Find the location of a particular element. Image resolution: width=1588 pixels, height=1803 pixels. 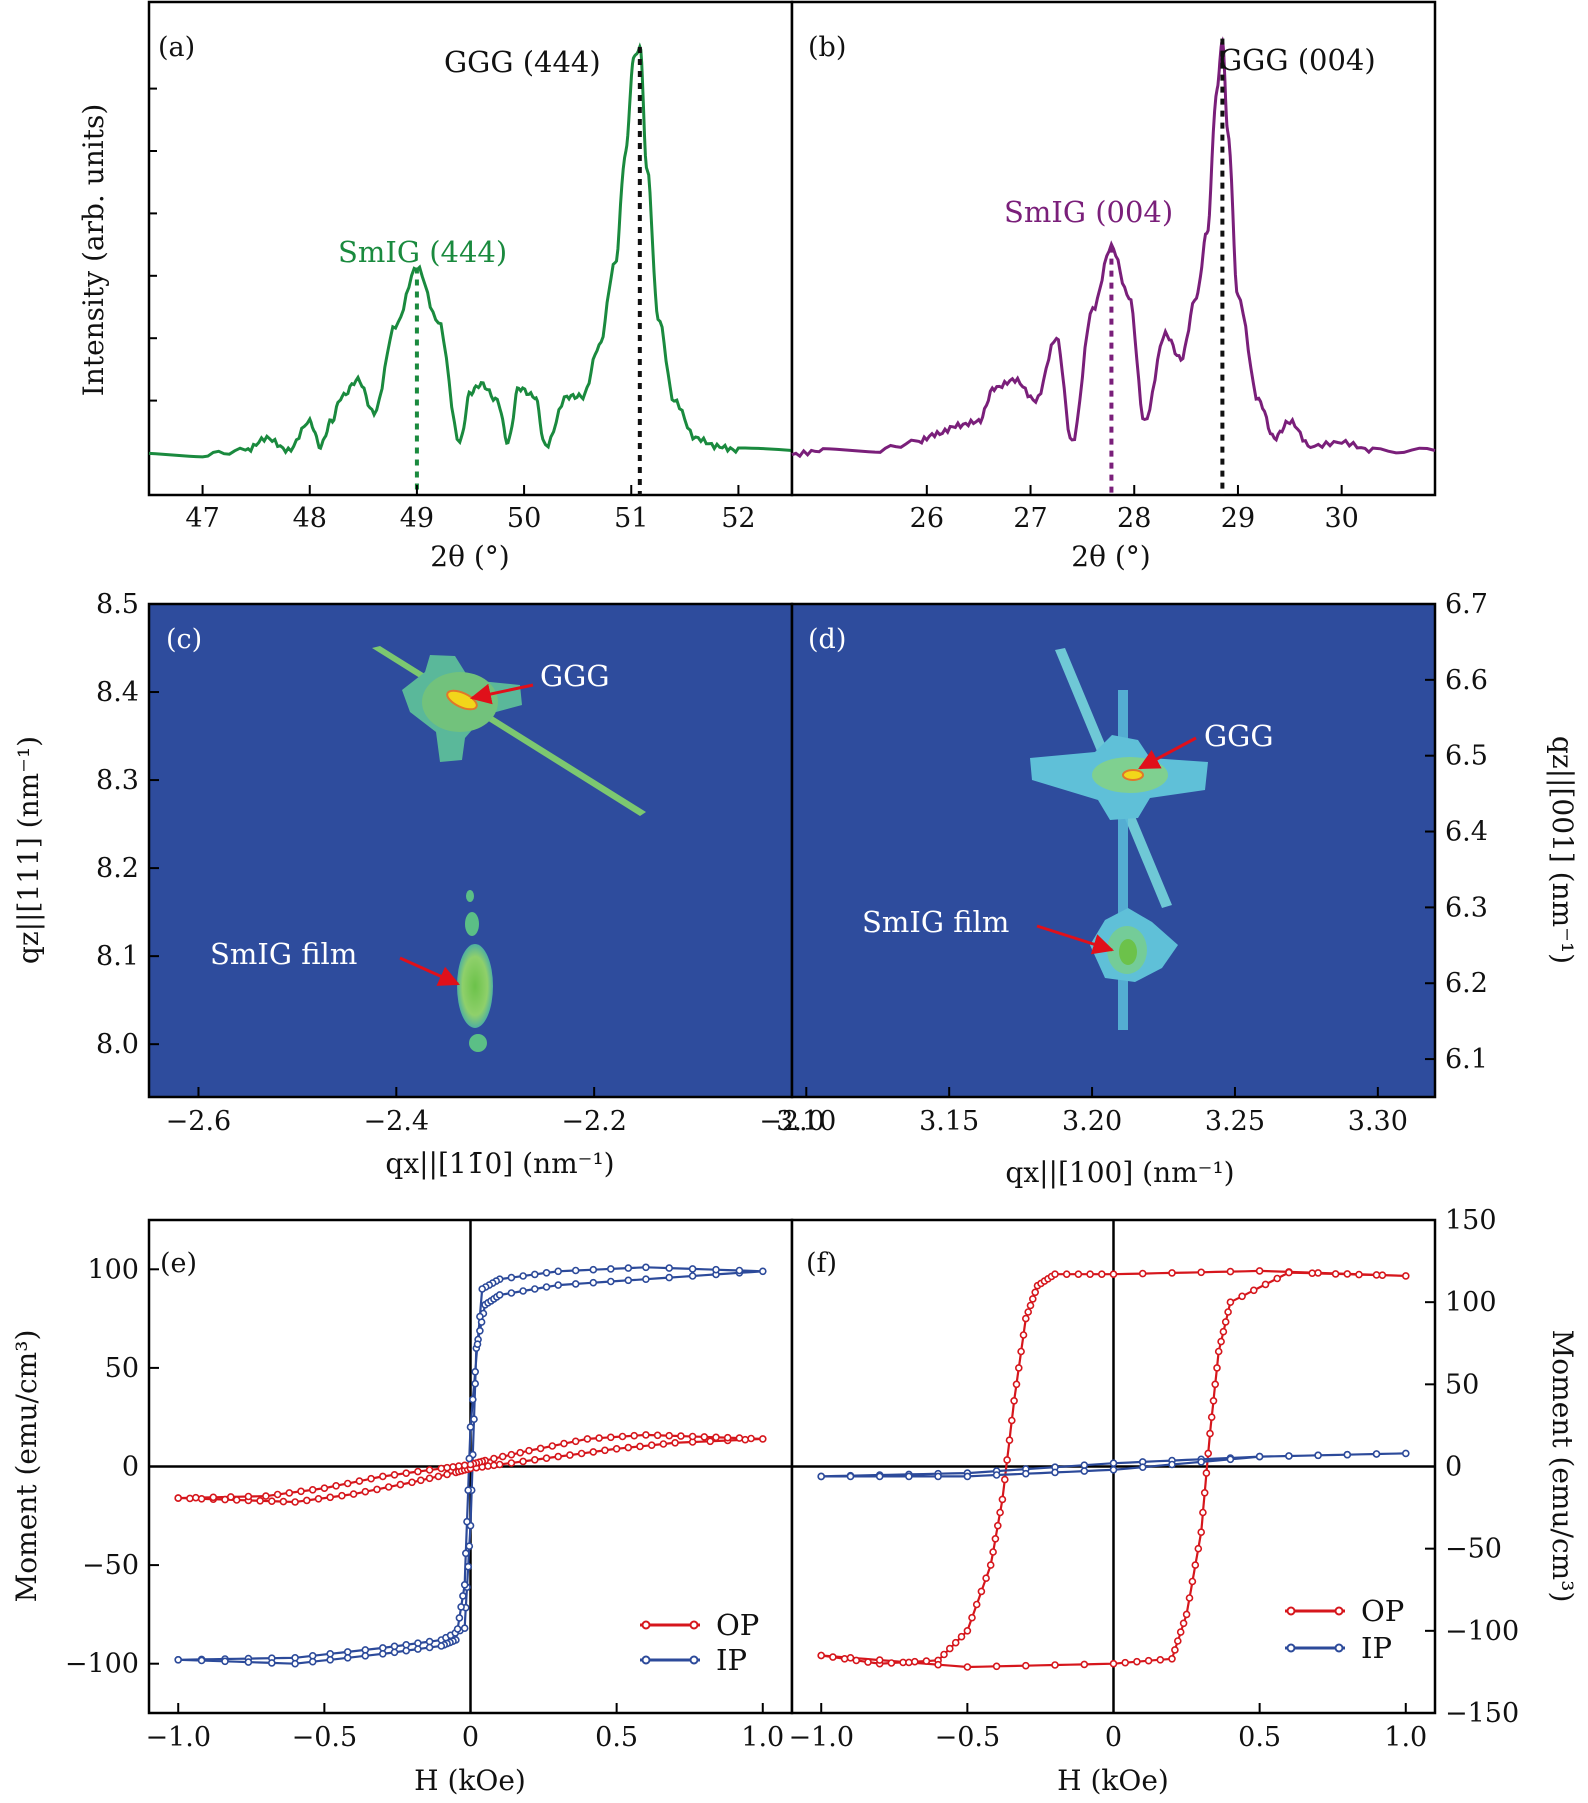

y-tick-label-f-0: −150 is located at coordinates (1482, 1713).